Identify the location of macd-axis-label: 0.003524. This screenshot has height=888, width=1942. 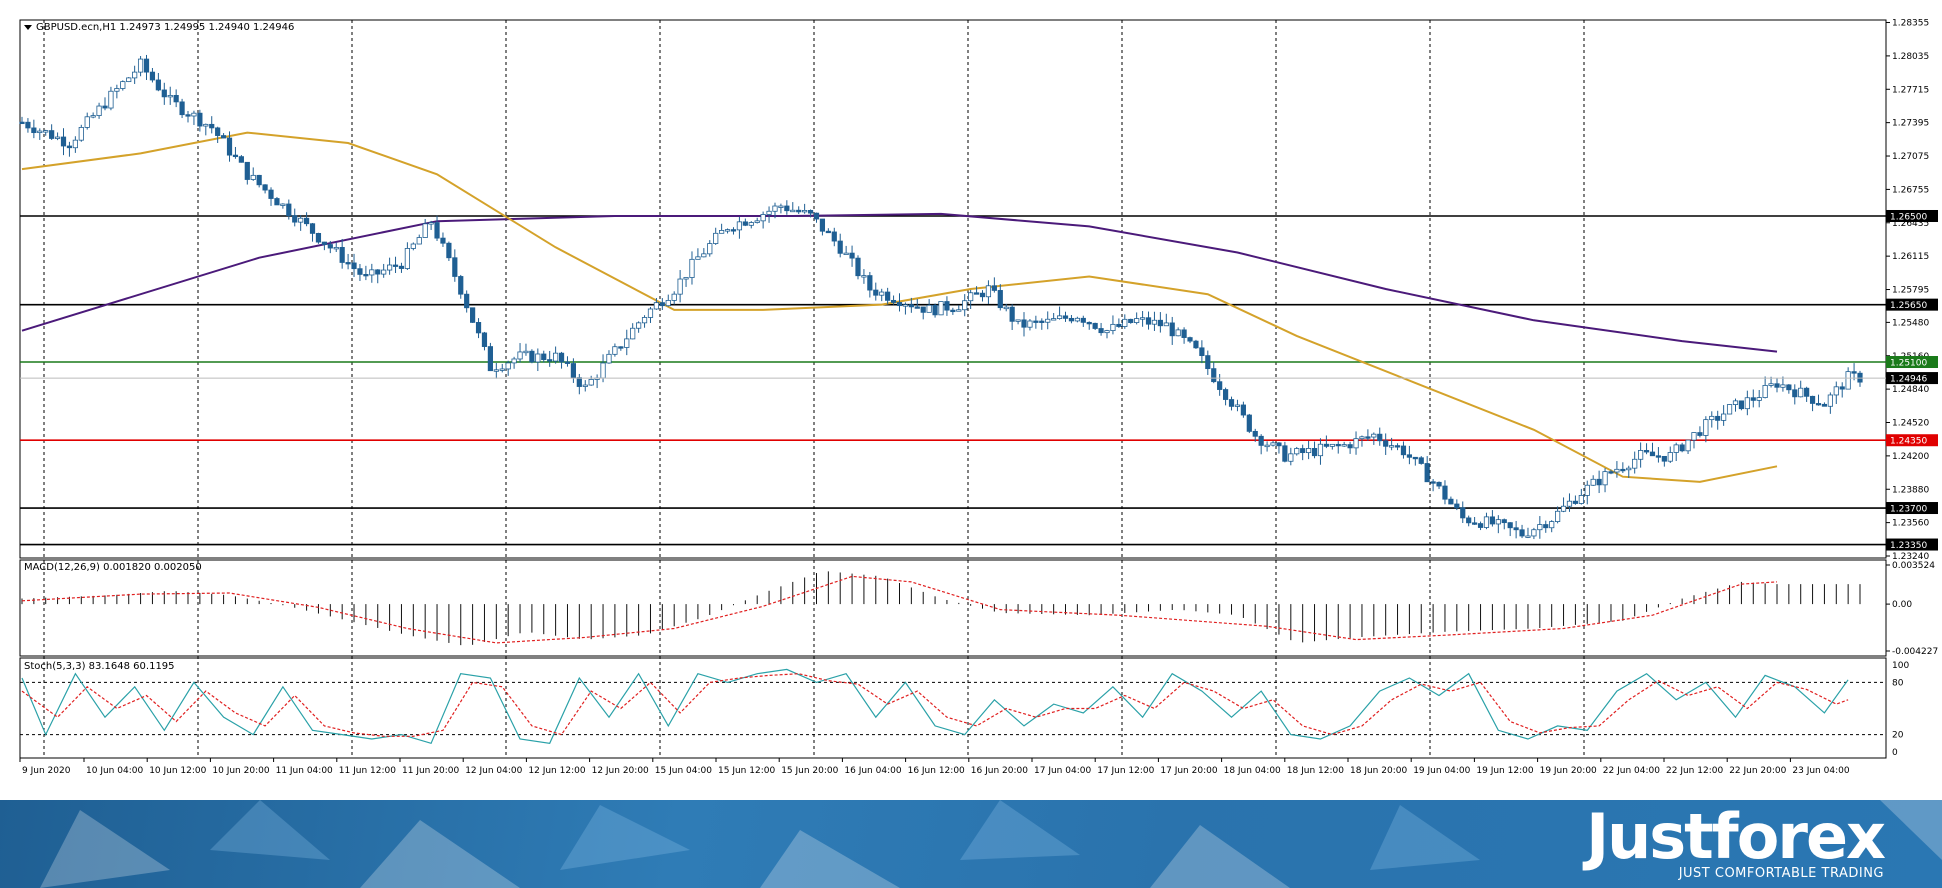
(1913, 566).